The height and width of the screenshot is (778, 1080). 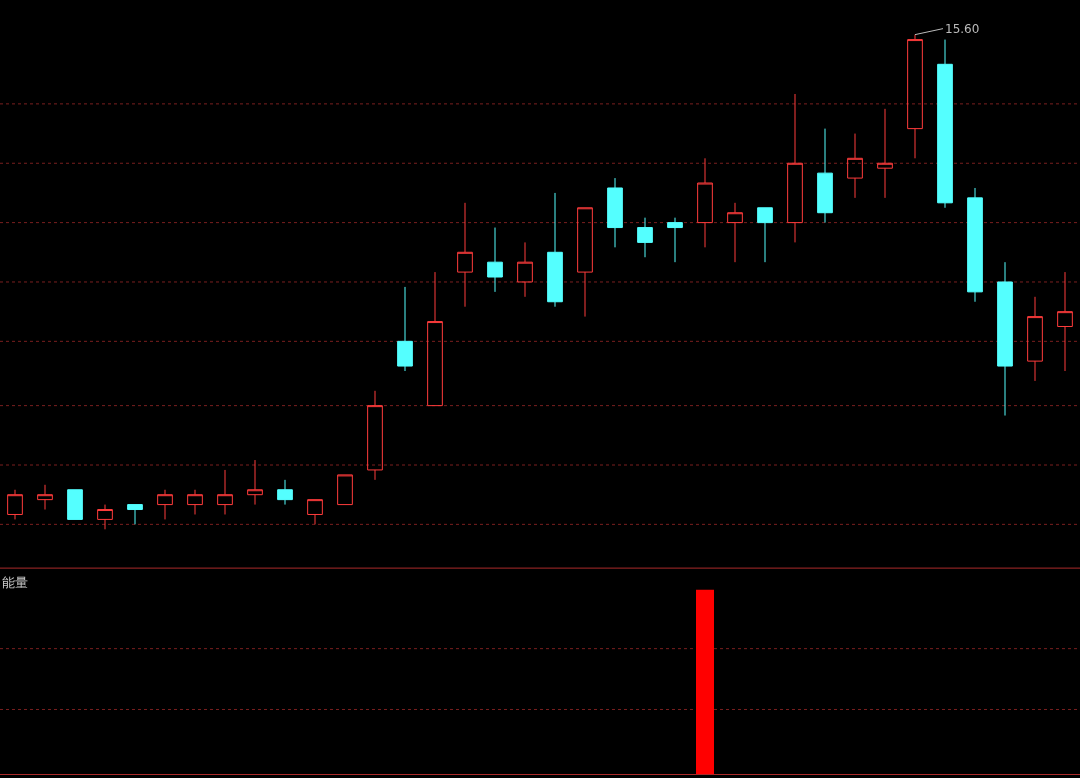 I want to click on chart-title: 能量, so click(x=15, y=582).